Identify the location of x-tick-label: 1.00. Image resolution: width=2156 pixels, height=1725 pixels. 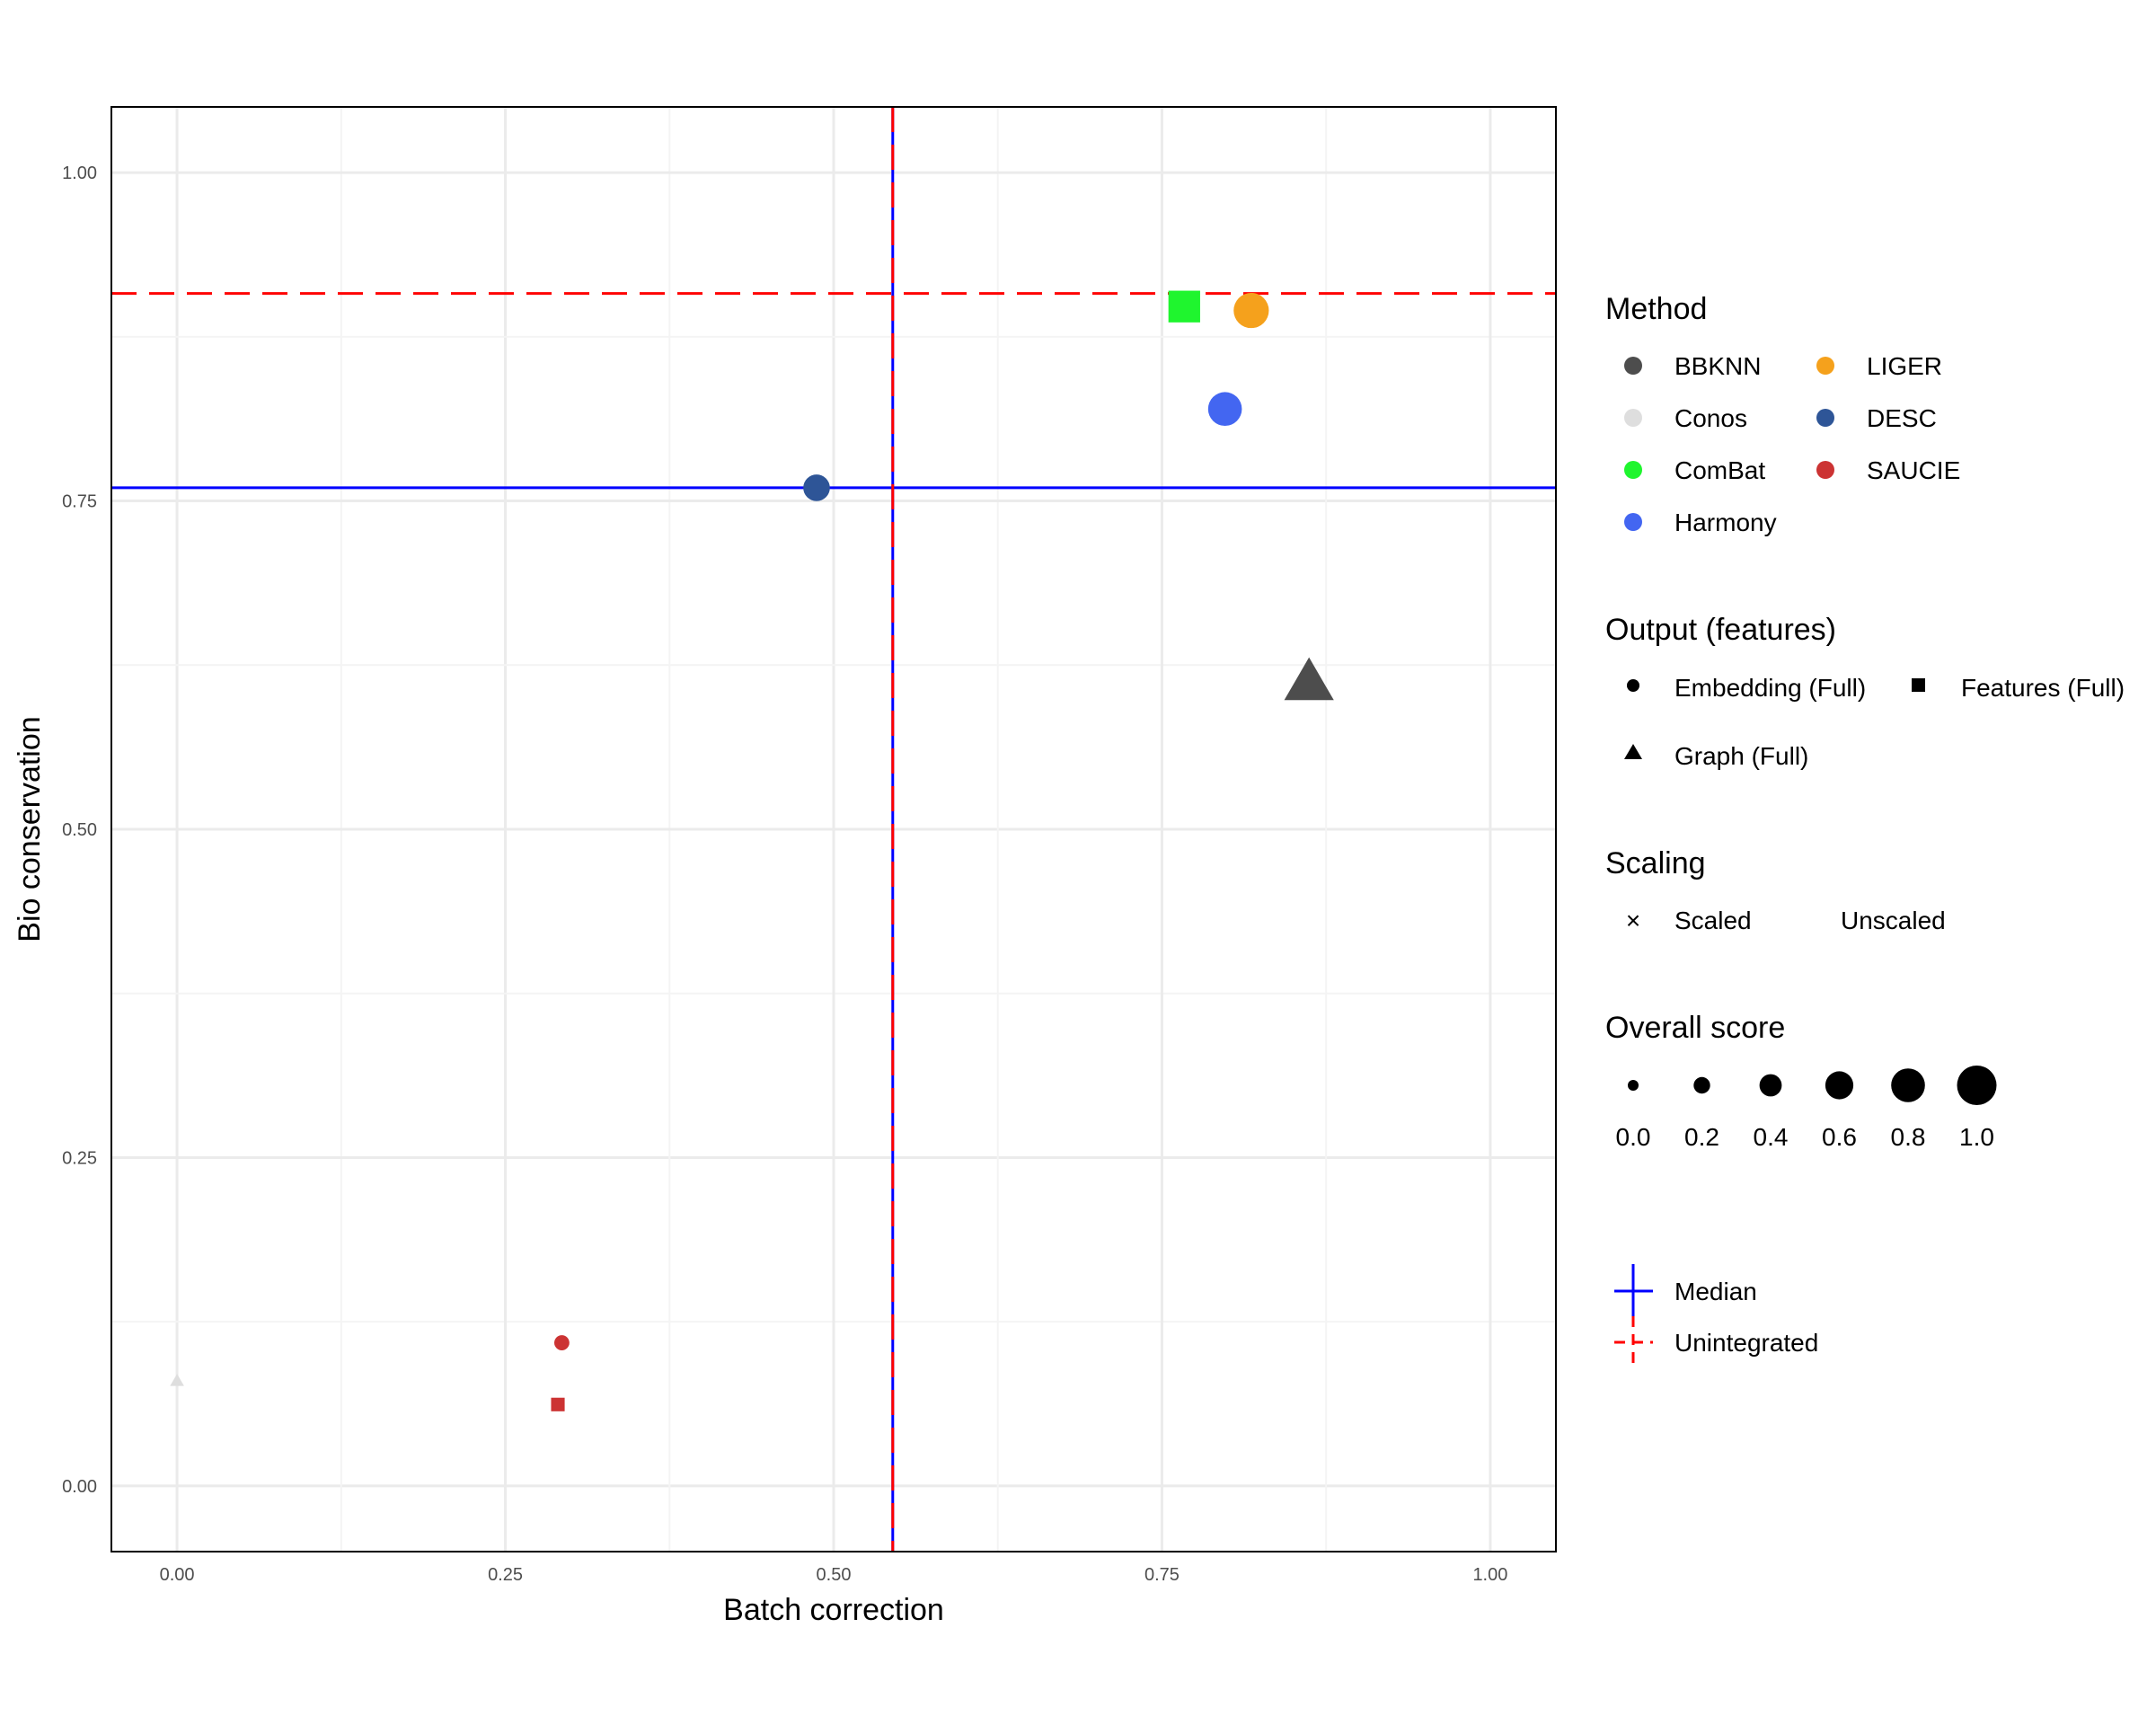
(1489, 1575).